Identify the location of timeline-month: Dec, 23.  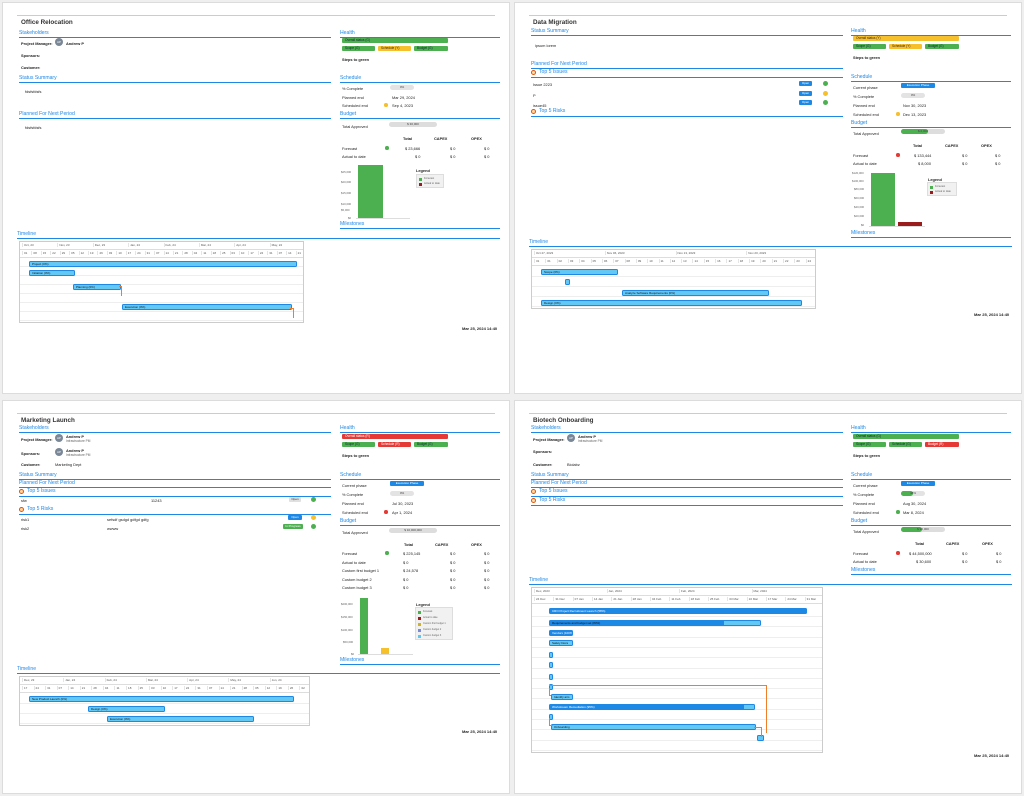
(110, 245).